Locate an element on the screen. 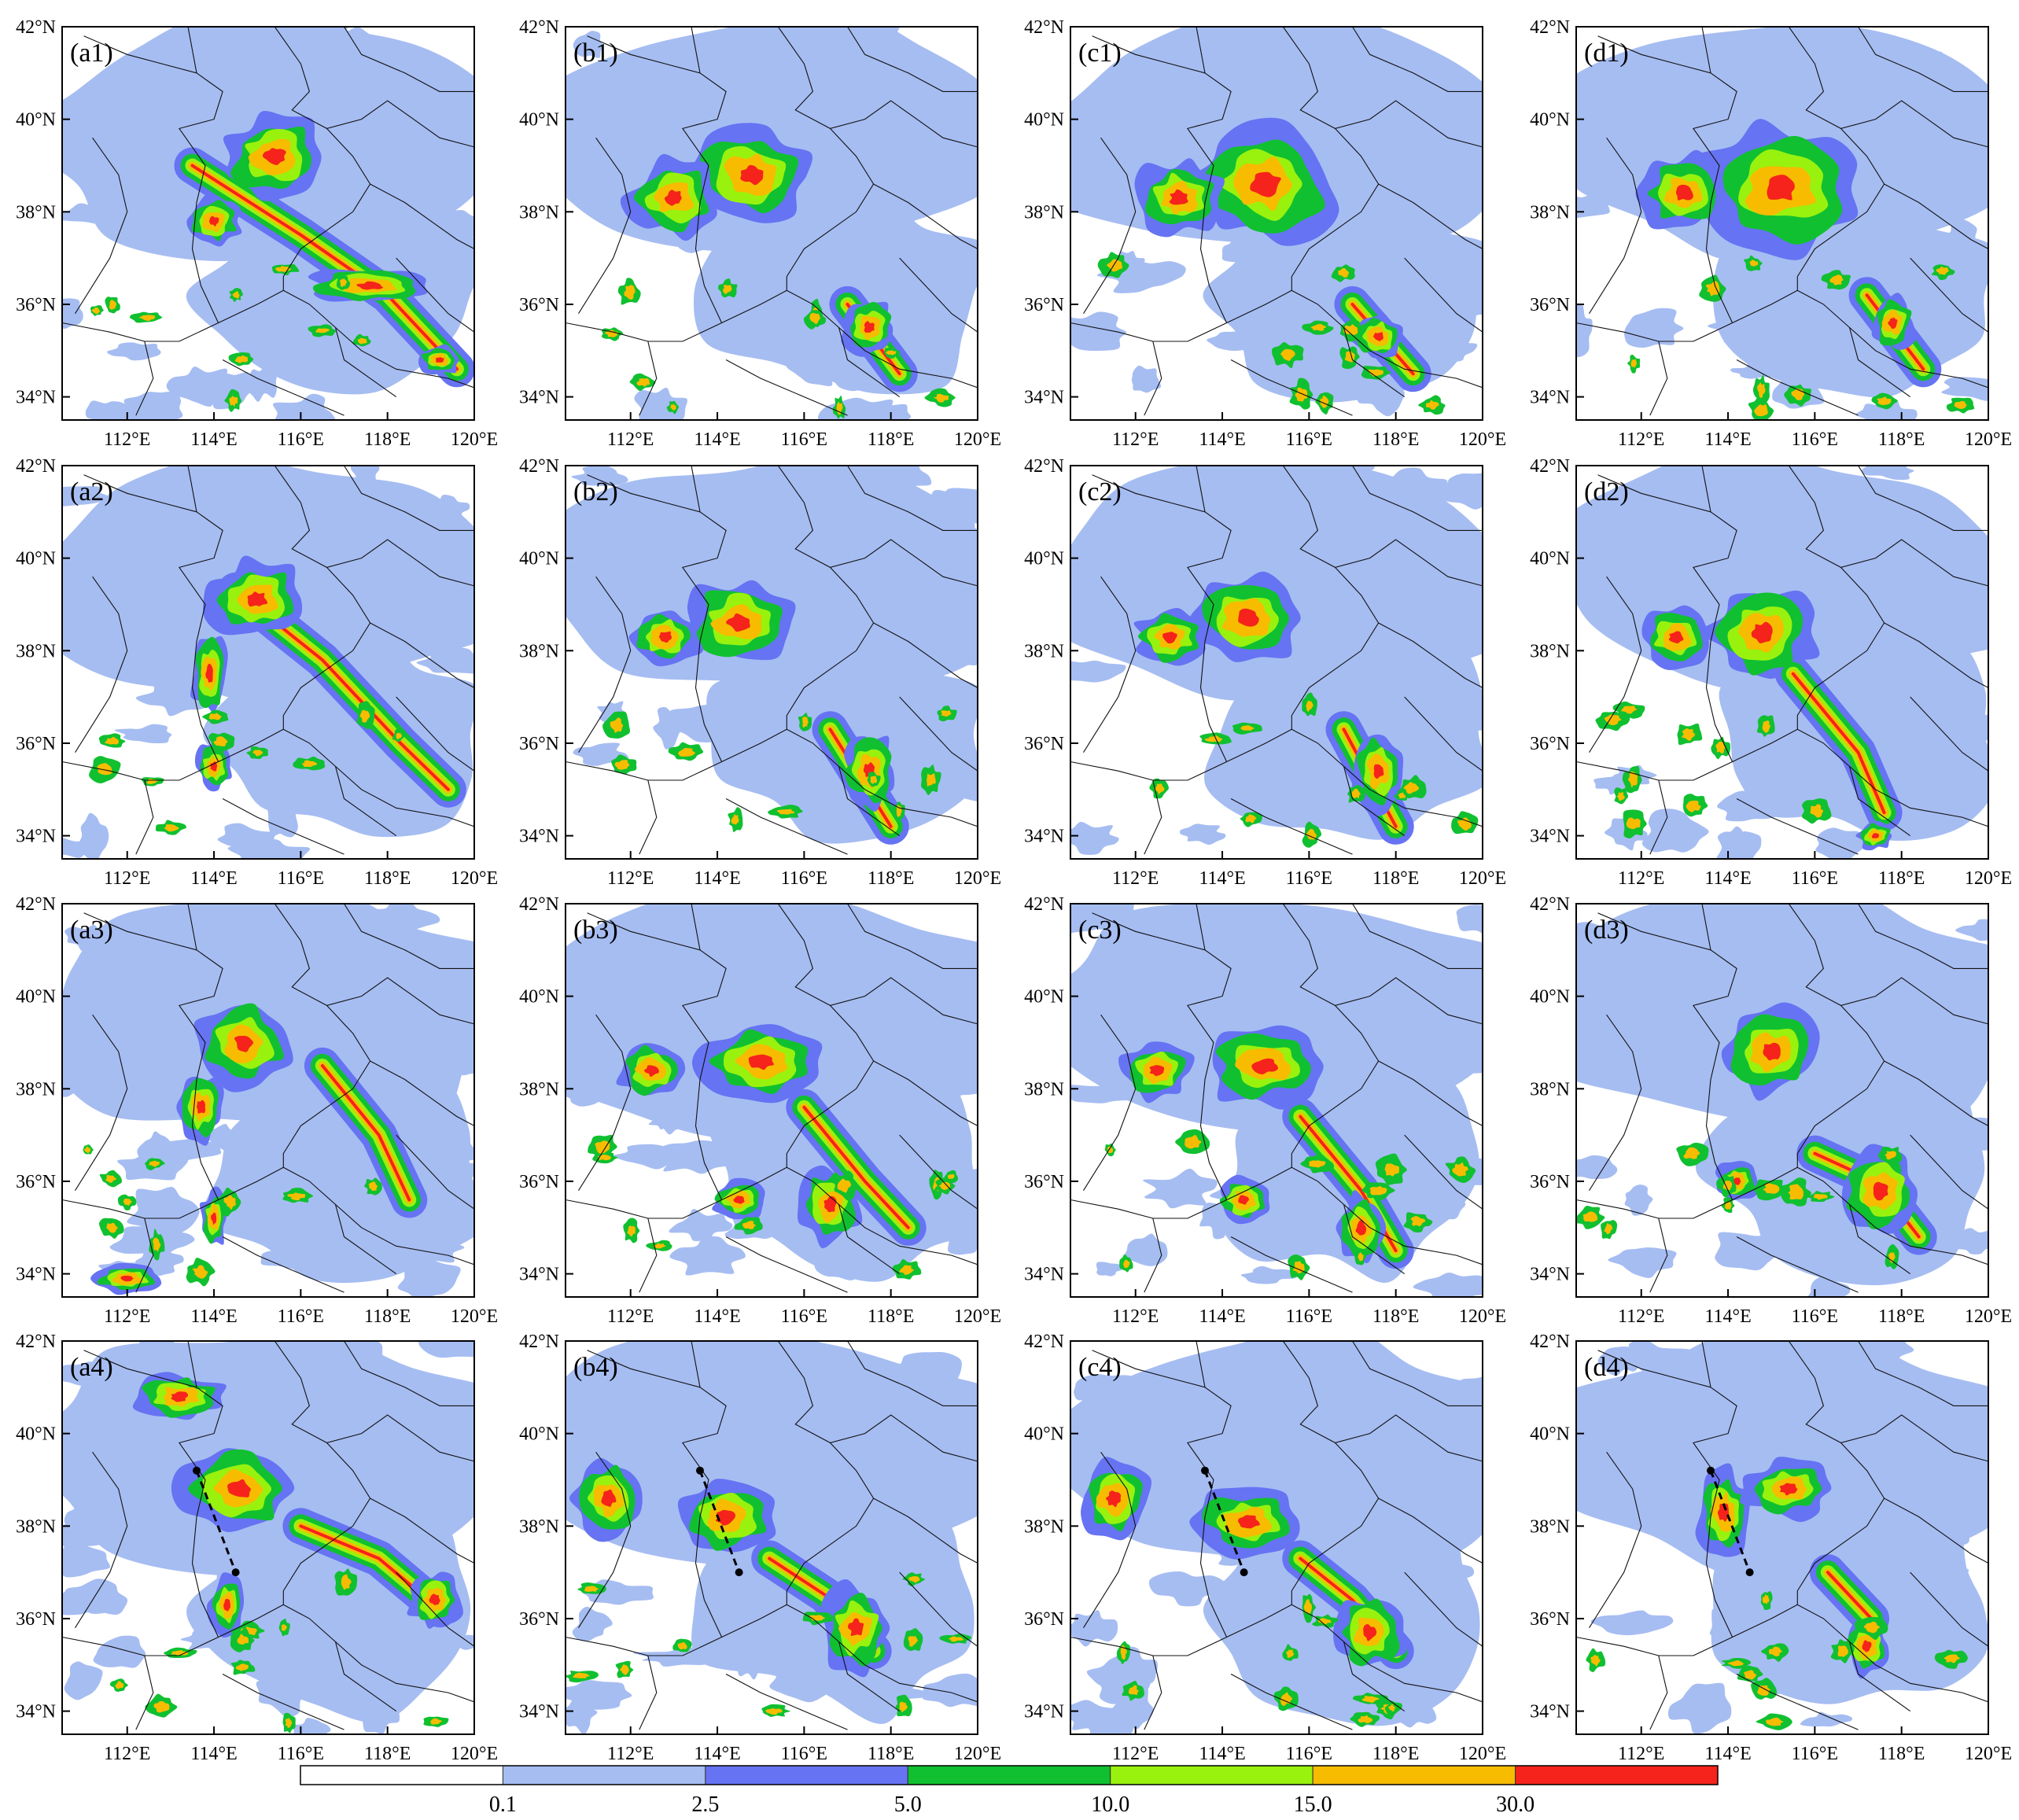  lat-tick-label: 36°N is located at coordinates (539, 1619).